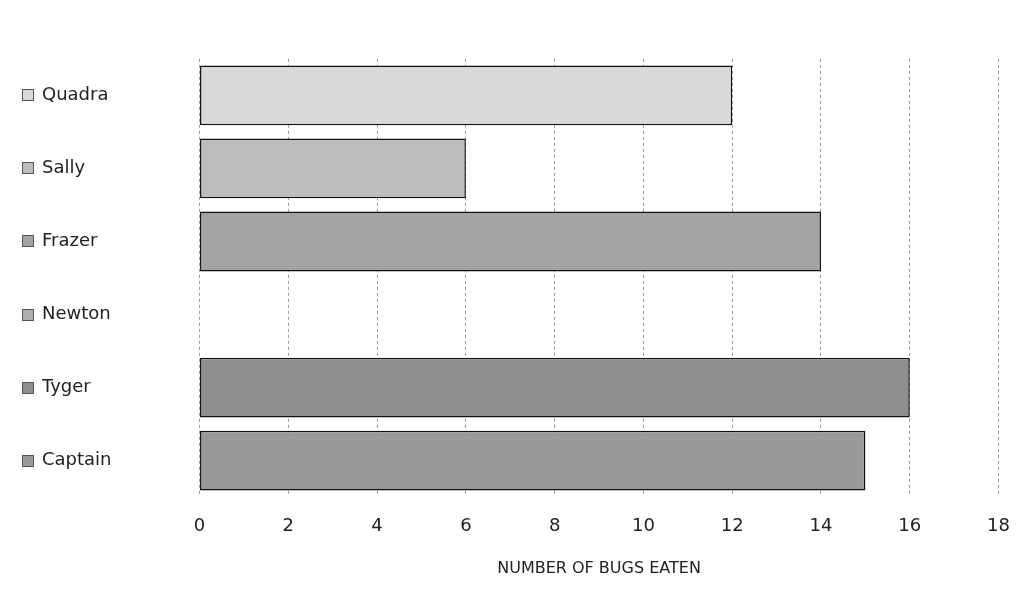 The height and width of the screenshot is (596, 1036). What do you see at coordinates (466, 524) in the screenshot?
I see `x-tick-label: 6` at bounding box center [466, 524].